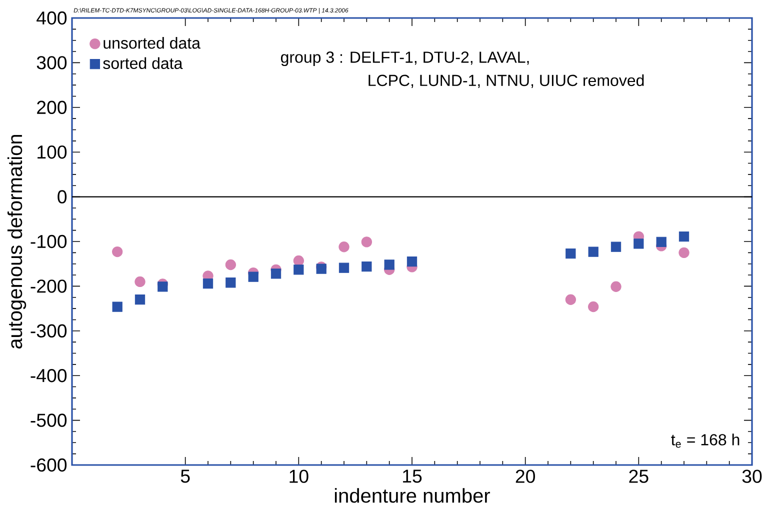 The width and height of the screenshot is (766, 518). Describe the element at coordinates (48, 375) in the screenshot. I see `y-tick-label: -400` at that location.